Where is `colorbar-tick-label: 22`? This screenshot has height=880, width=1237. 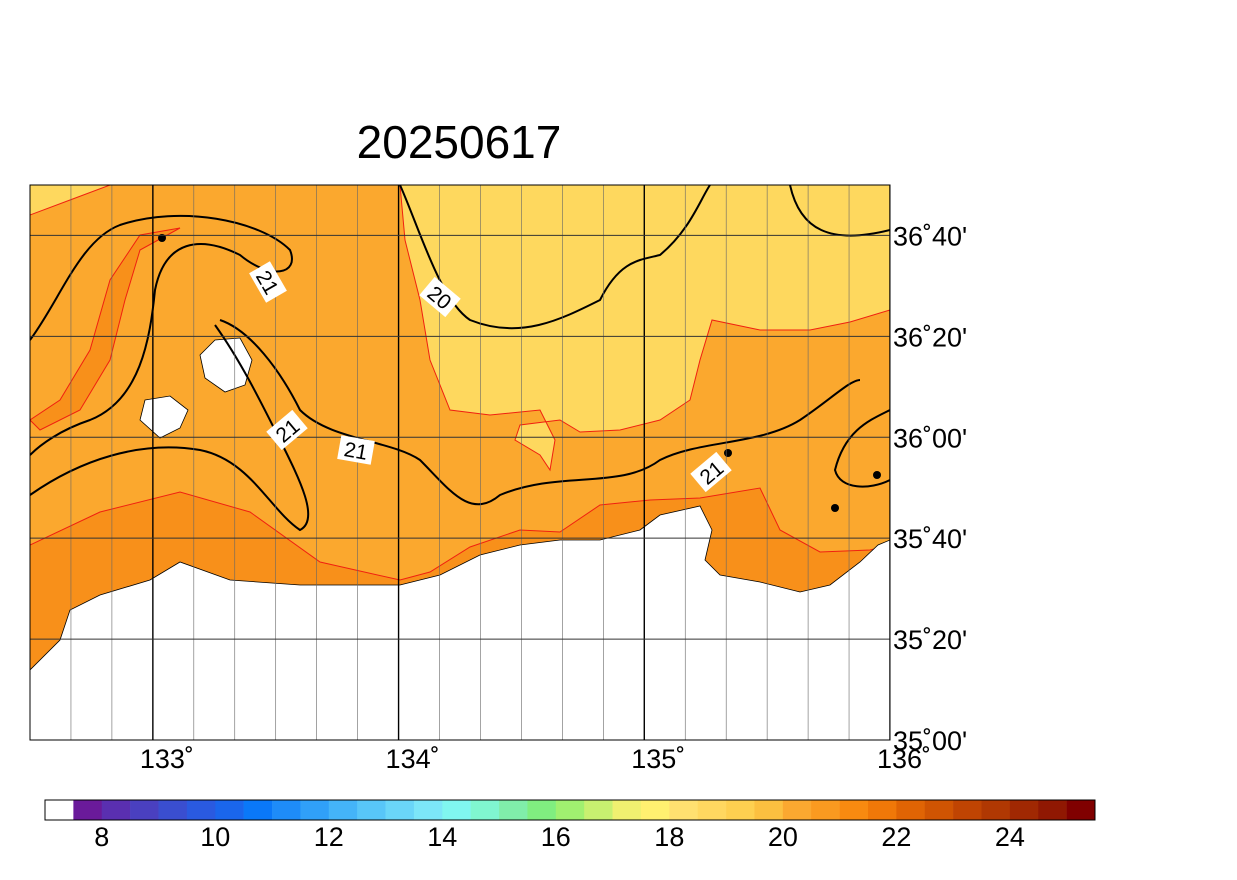 colorbar-tick-label: 22 is located at coordinates (896, 837).